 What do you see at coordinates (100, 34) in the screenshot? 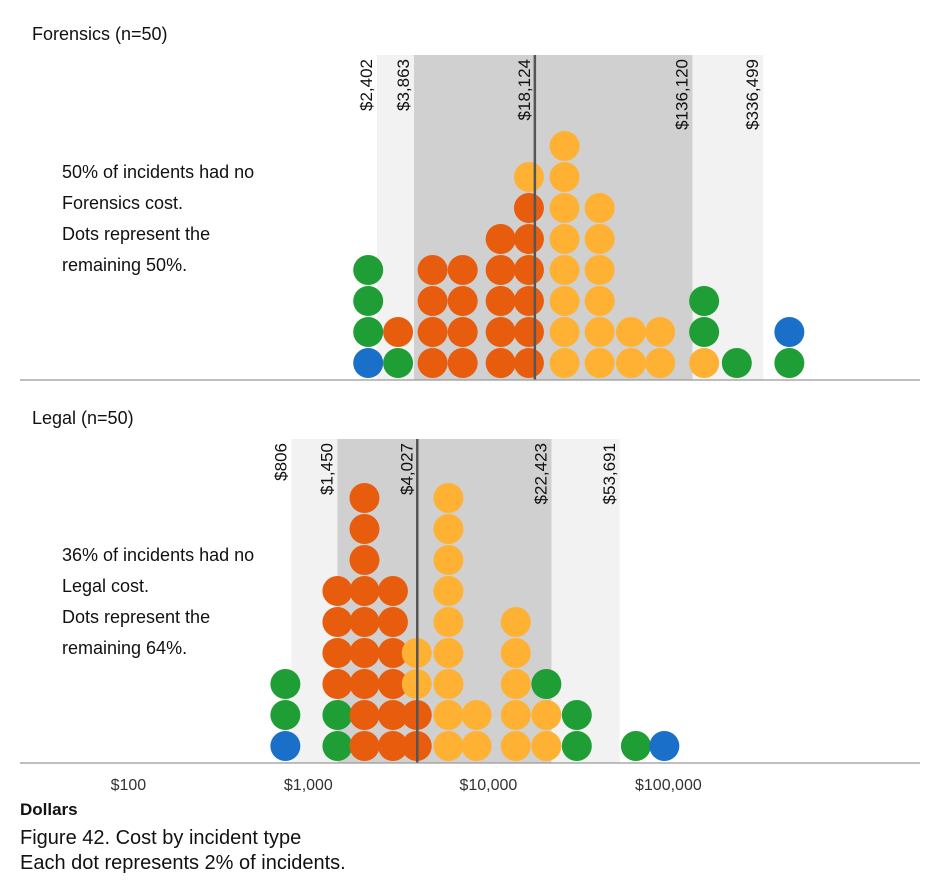
I see `panel-title: Forensics (n=50)` at bounding box center [100, 34].